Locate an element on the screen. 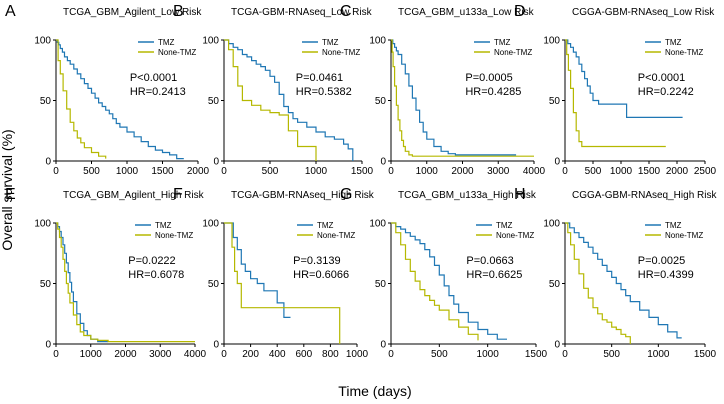  panel-letter: D is located at coordinates (520, 11).